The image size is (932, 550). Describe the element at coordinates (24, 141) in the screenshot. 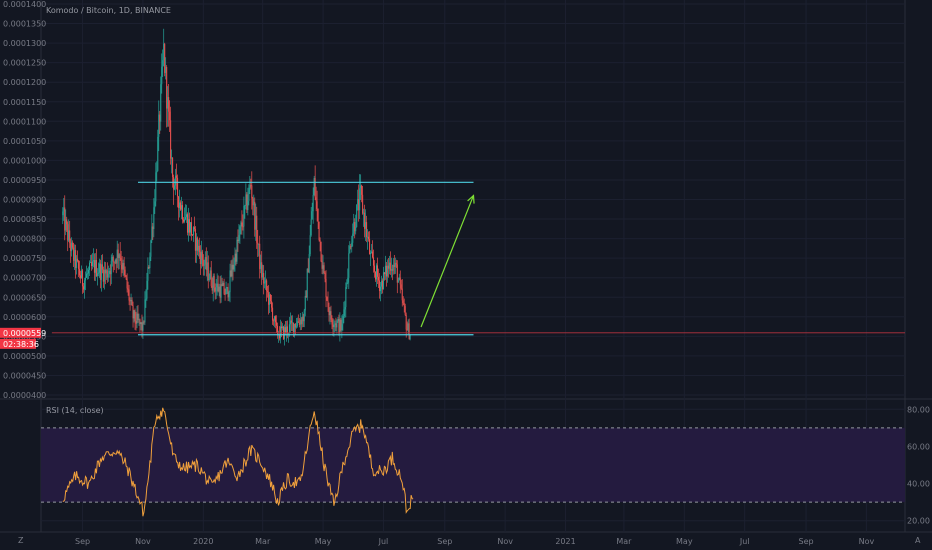

I see `price-axis-label: 0.0001050` at that location.